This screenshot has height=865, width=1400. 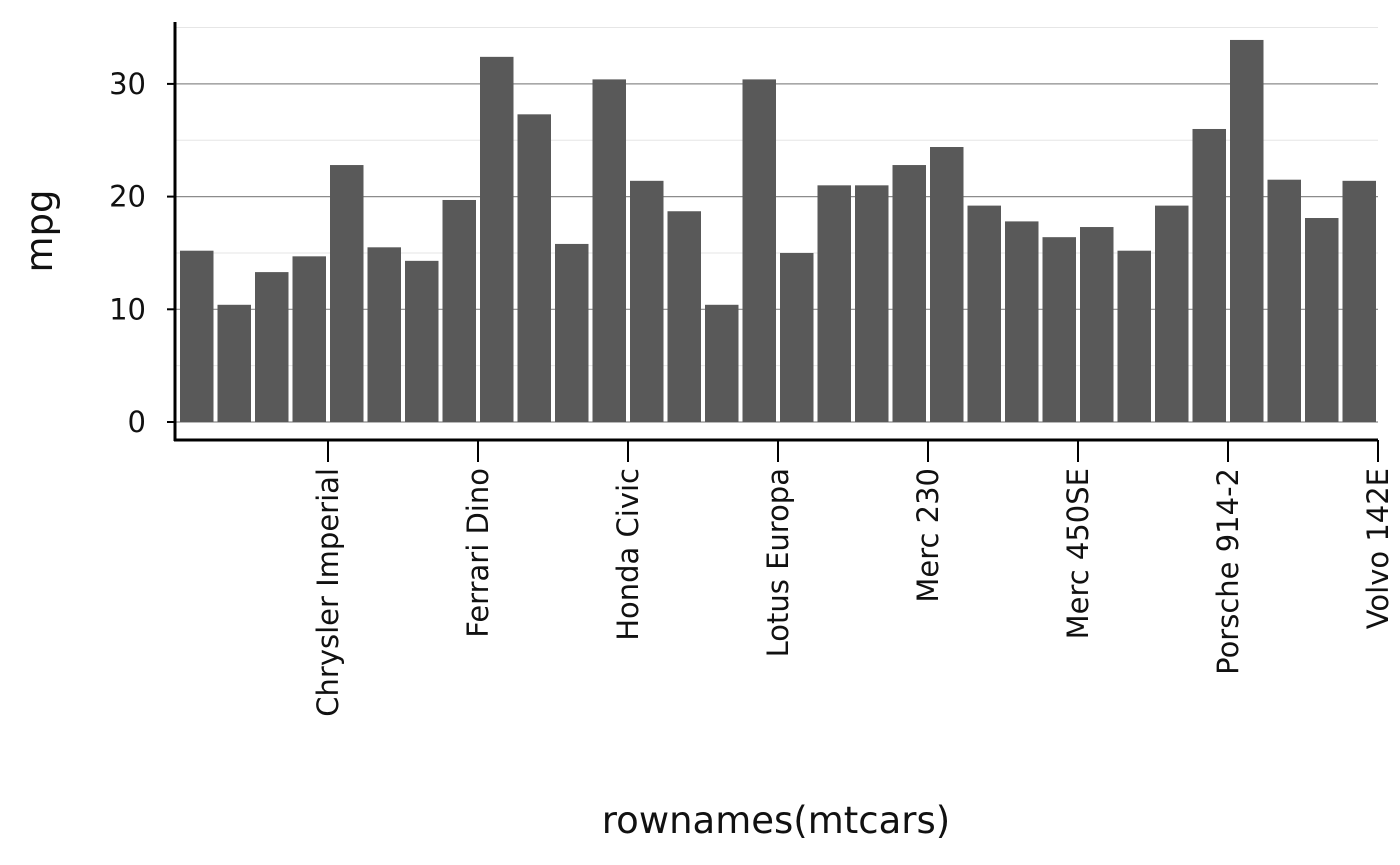 I want to click on x-axis-title: rownames(mtcars), so click(x=776, y=820).